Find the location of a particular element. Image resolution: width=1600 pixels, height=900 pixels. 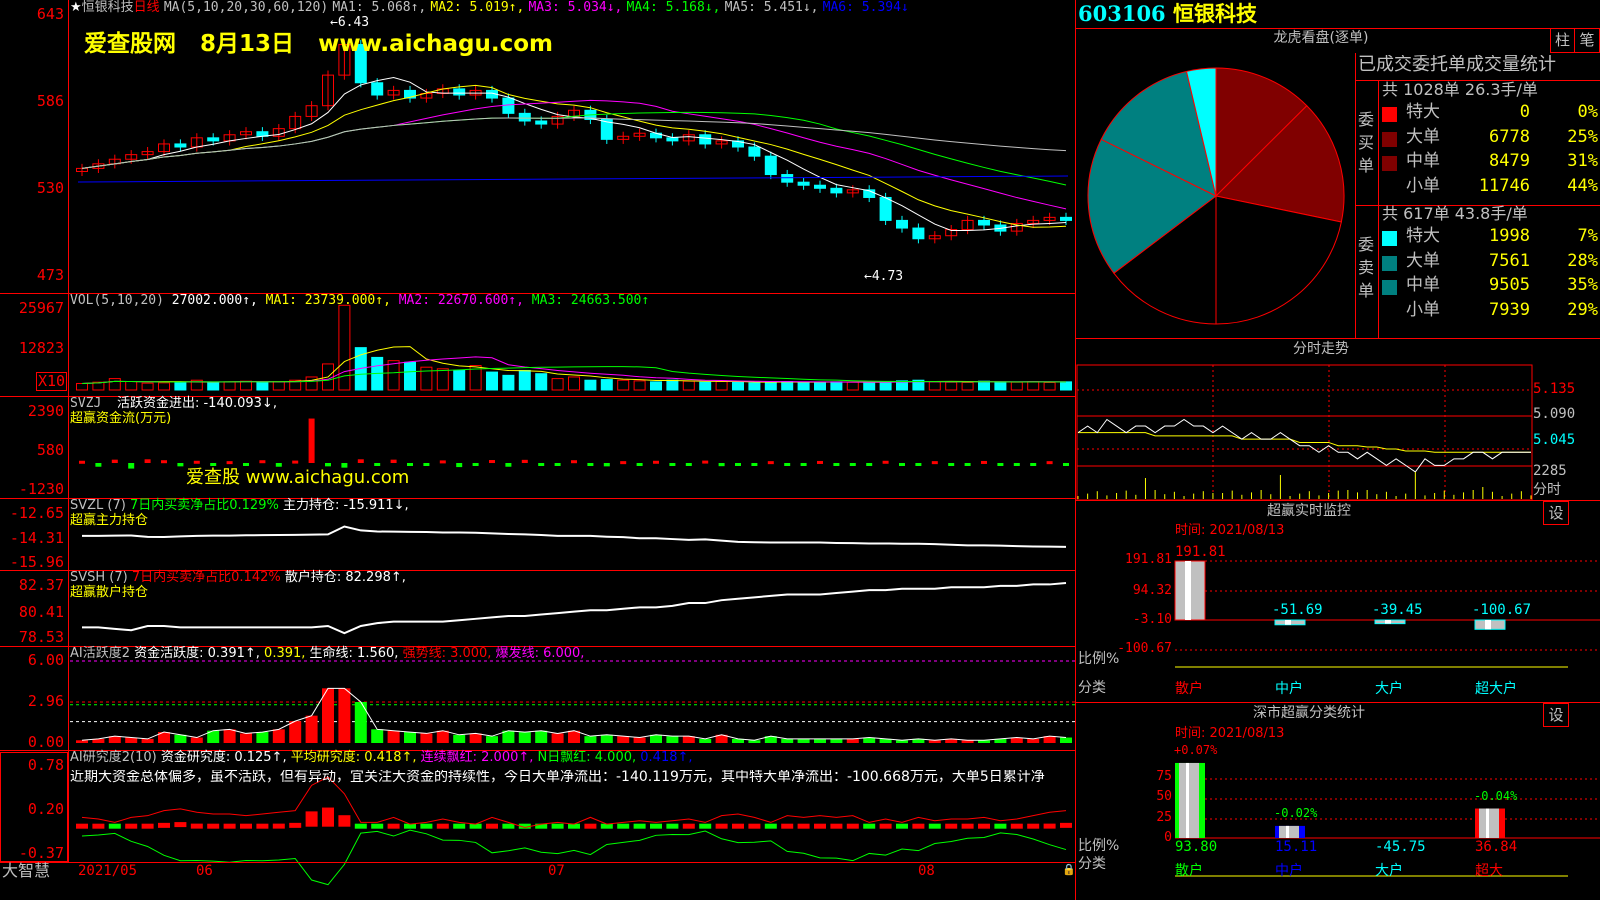

row-pct: 28% is located at coordinates (1582, 260).